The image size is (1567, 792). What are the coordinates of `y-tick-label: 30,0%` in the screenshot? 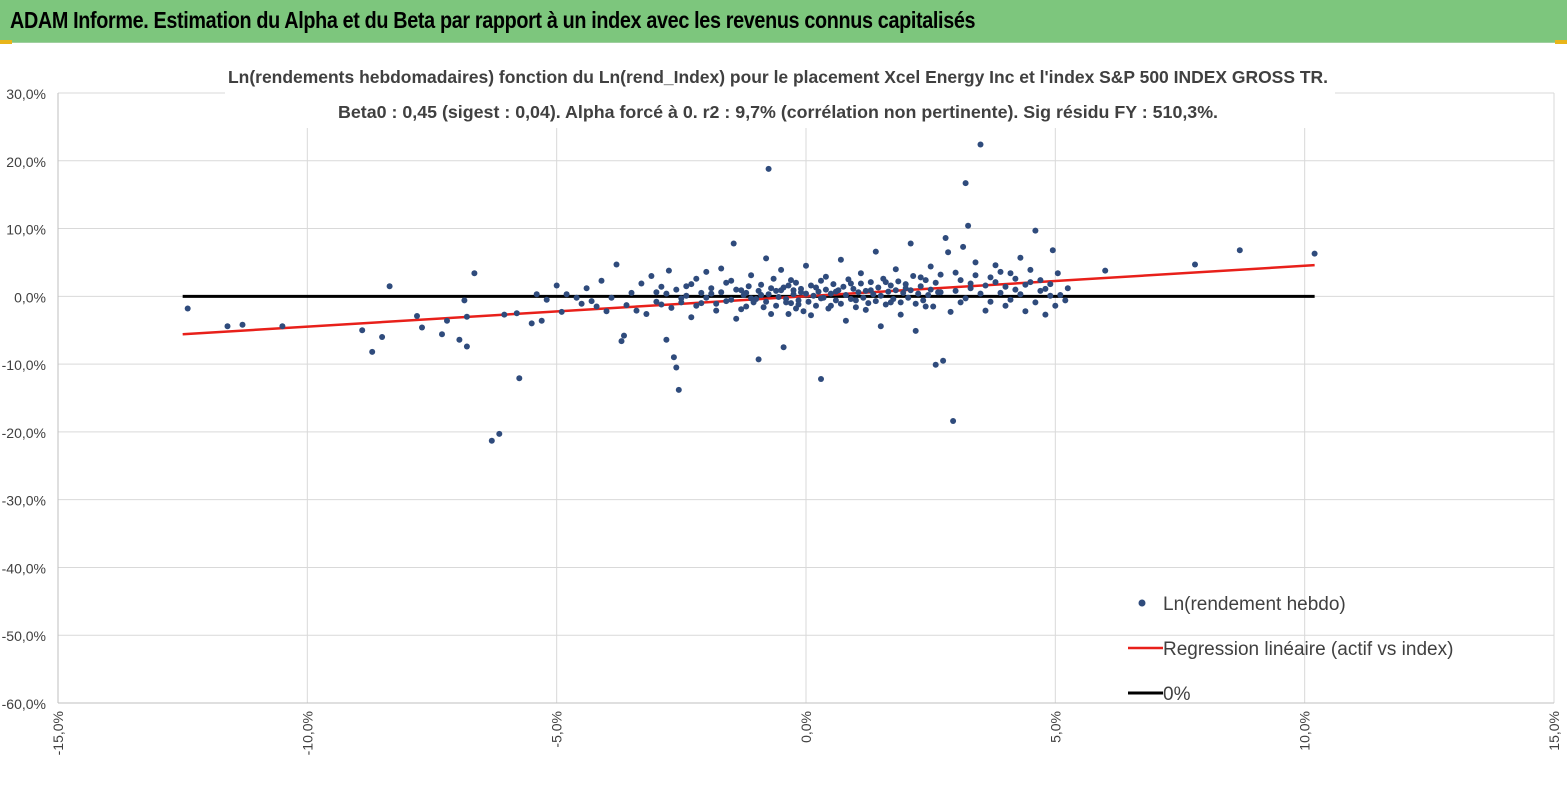 It's located at (26, 94).